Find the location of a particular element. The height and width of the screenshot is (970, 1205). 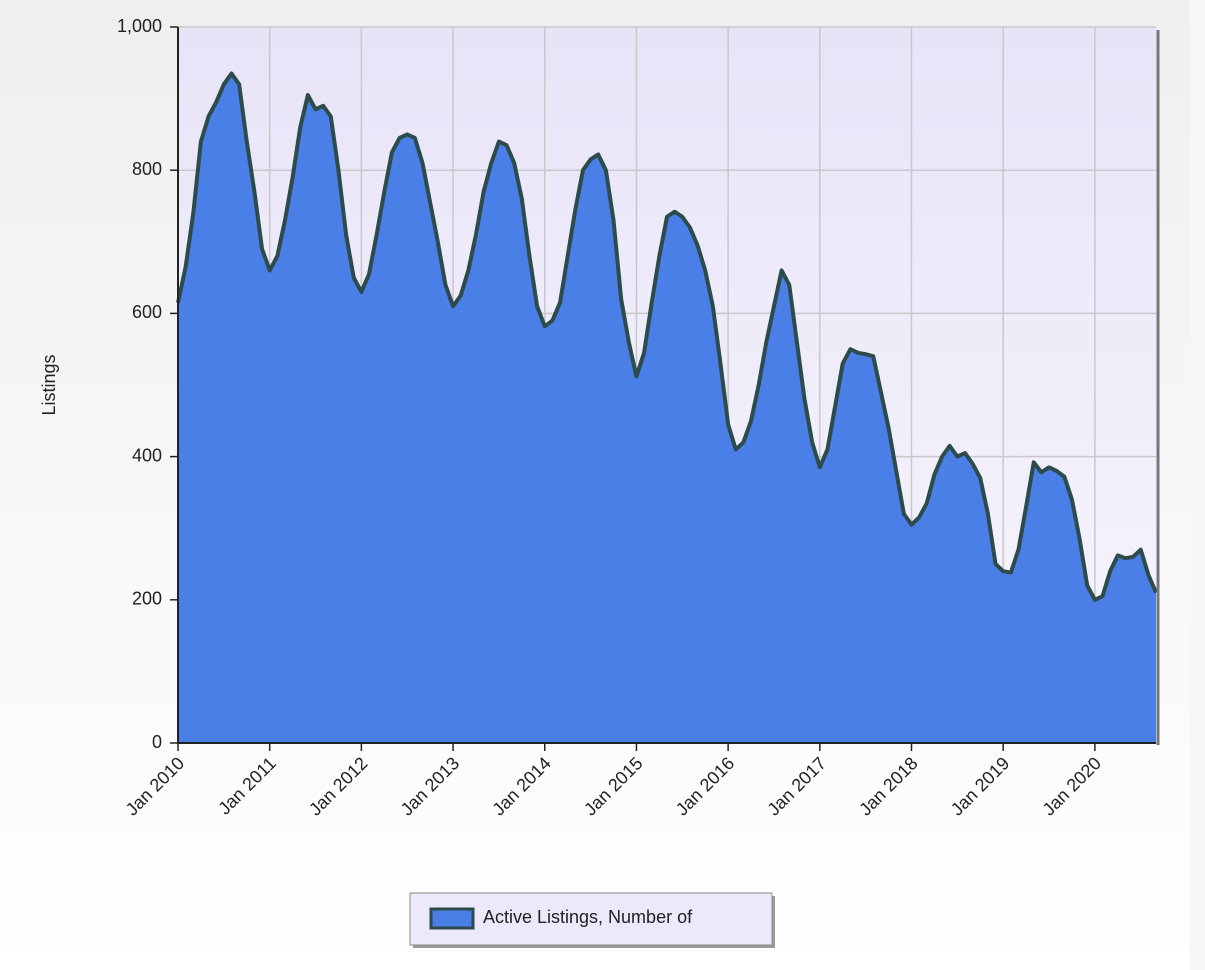

y-tick-label: 1,000 is located at coordinates (139, 26).